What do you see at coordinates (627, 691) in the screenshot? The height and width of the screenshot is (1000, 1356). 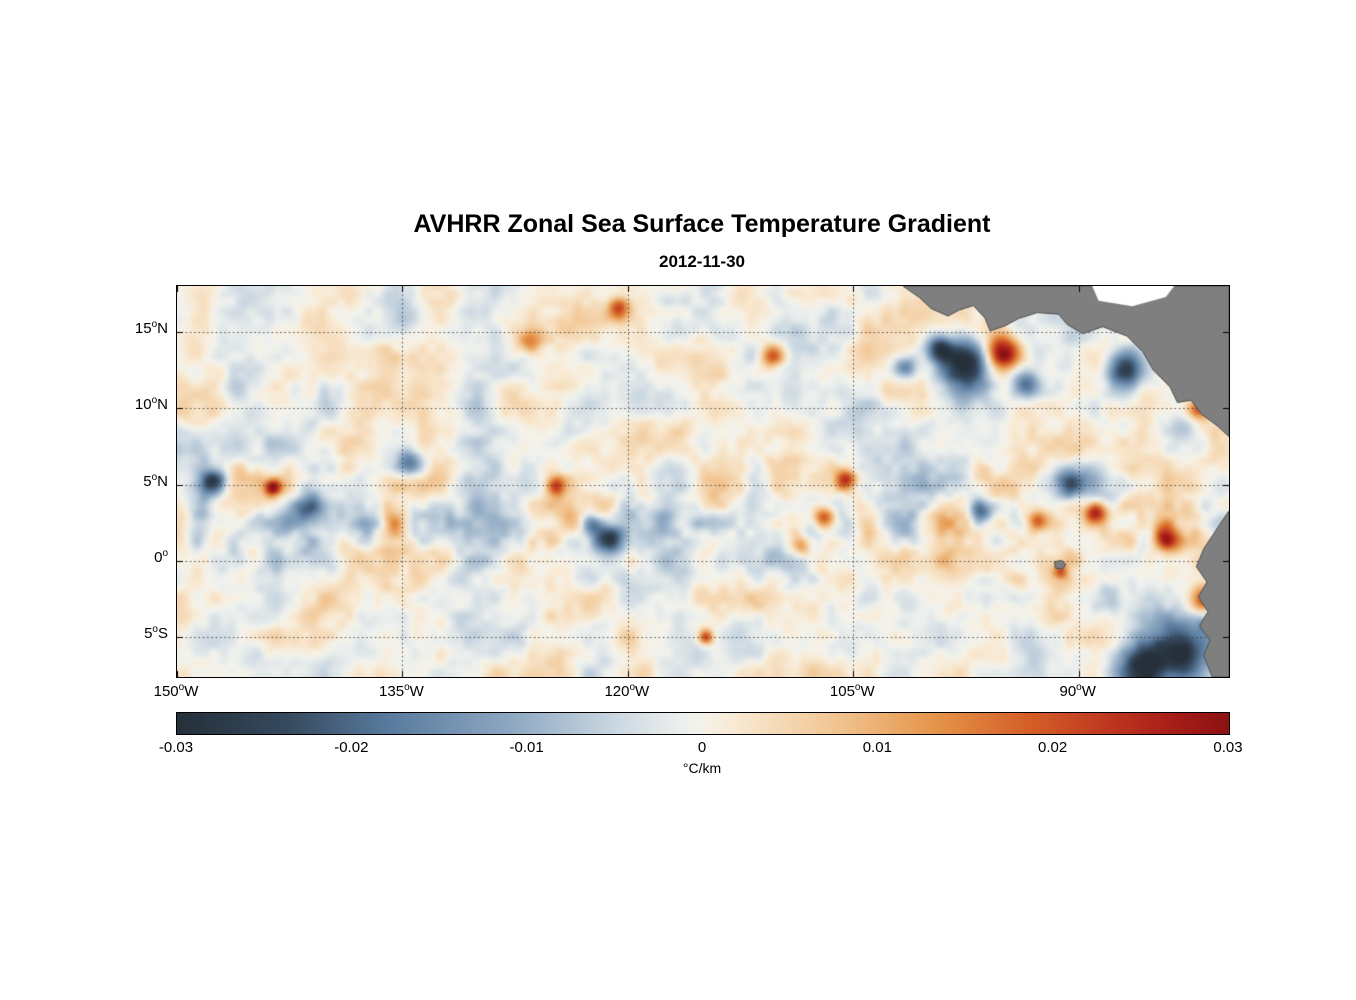 I see `x-tick-label: 120oW` at bounding box center [627, 691].